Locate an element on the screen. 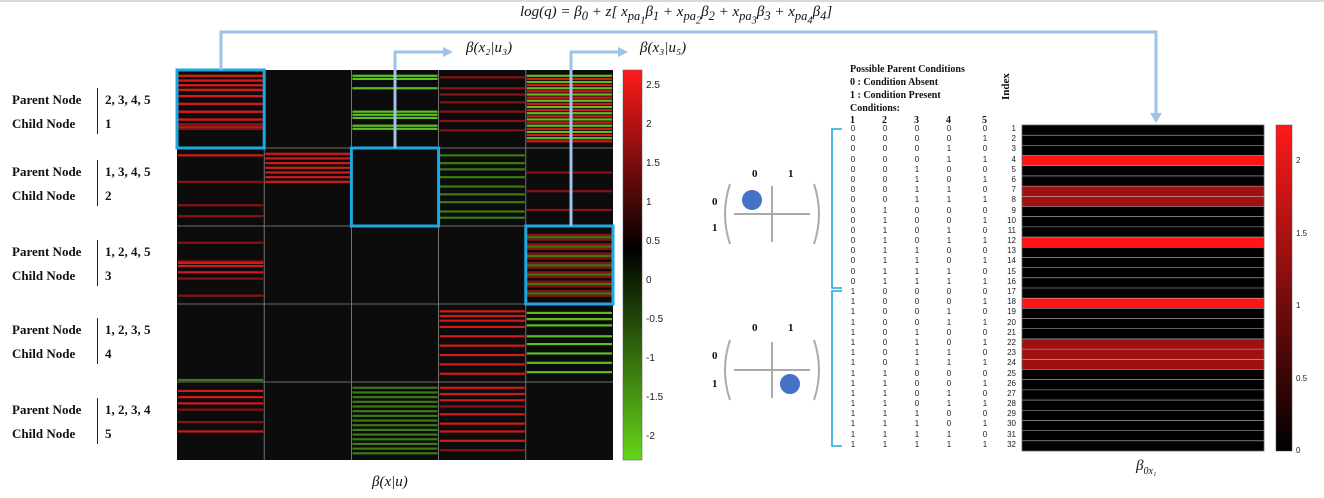 The height and width of the screenshot is (498, 1324). index-cell: 11 is located at coordinates (1011, 230).